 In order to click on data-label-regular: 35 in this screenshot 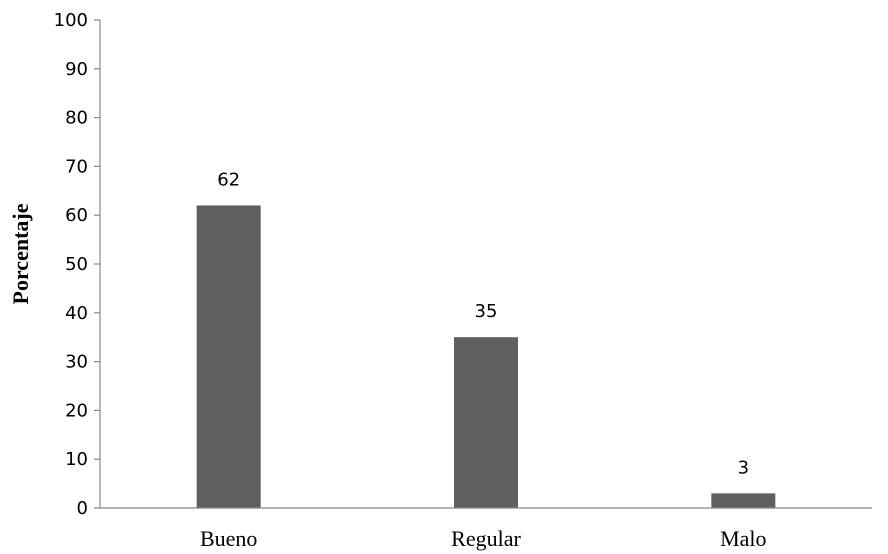, I will do `click(486, 311)`.